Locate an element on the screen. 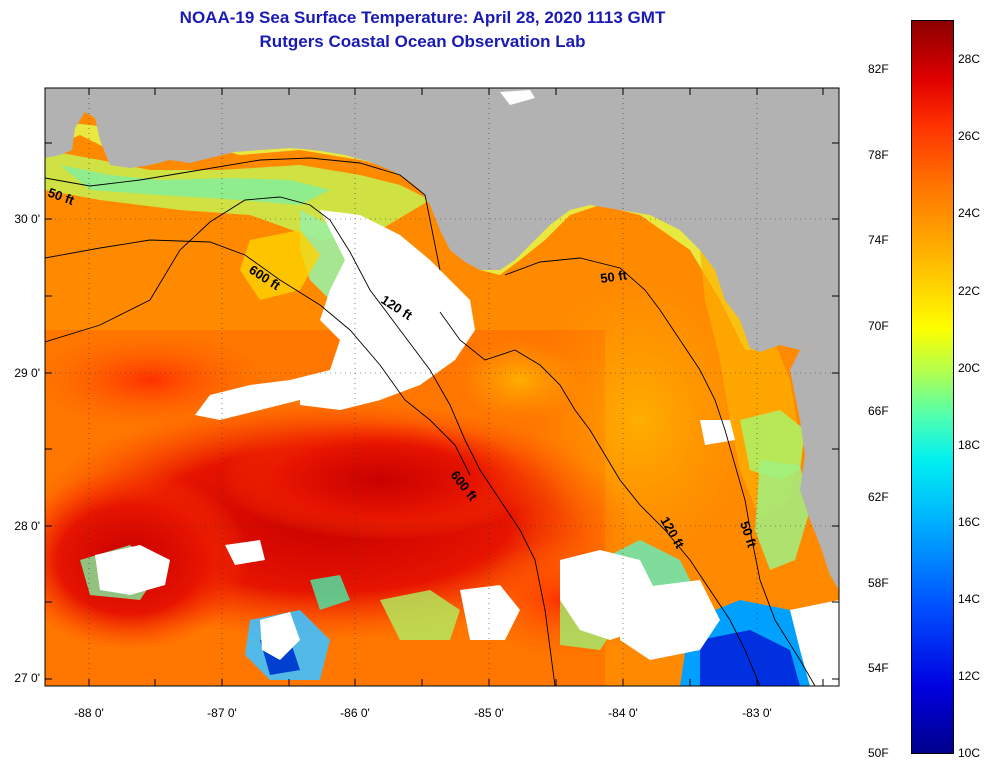 The image size is (992, 770). colorbar-f-62: 62F is located at coordinates (878, 497).